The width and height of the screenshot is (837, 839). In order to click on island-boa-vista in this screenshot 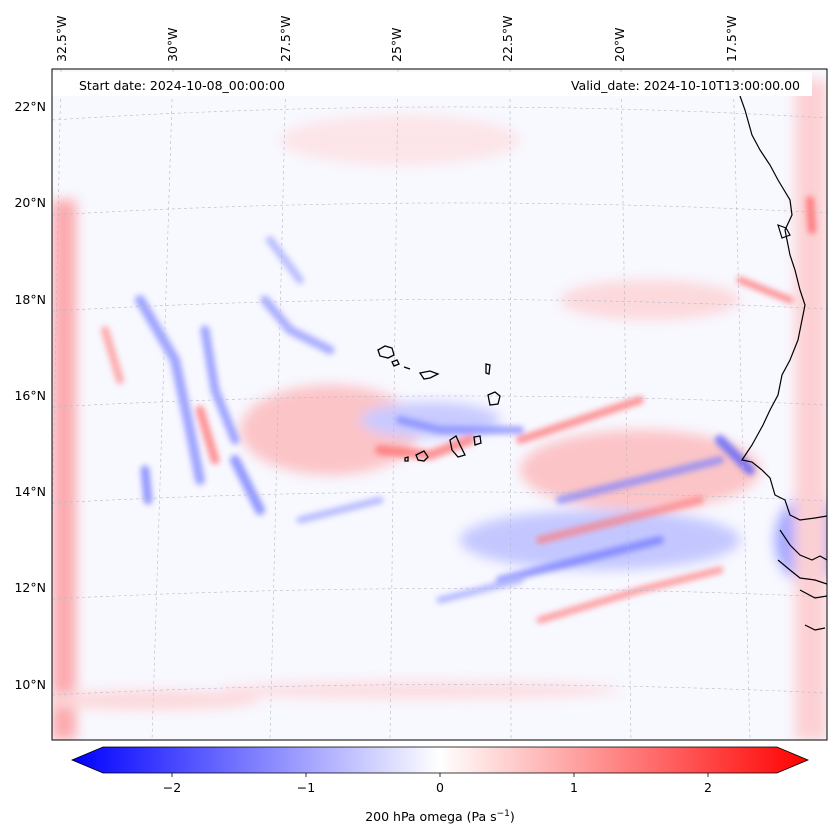, I will do `click(494, 398)`.